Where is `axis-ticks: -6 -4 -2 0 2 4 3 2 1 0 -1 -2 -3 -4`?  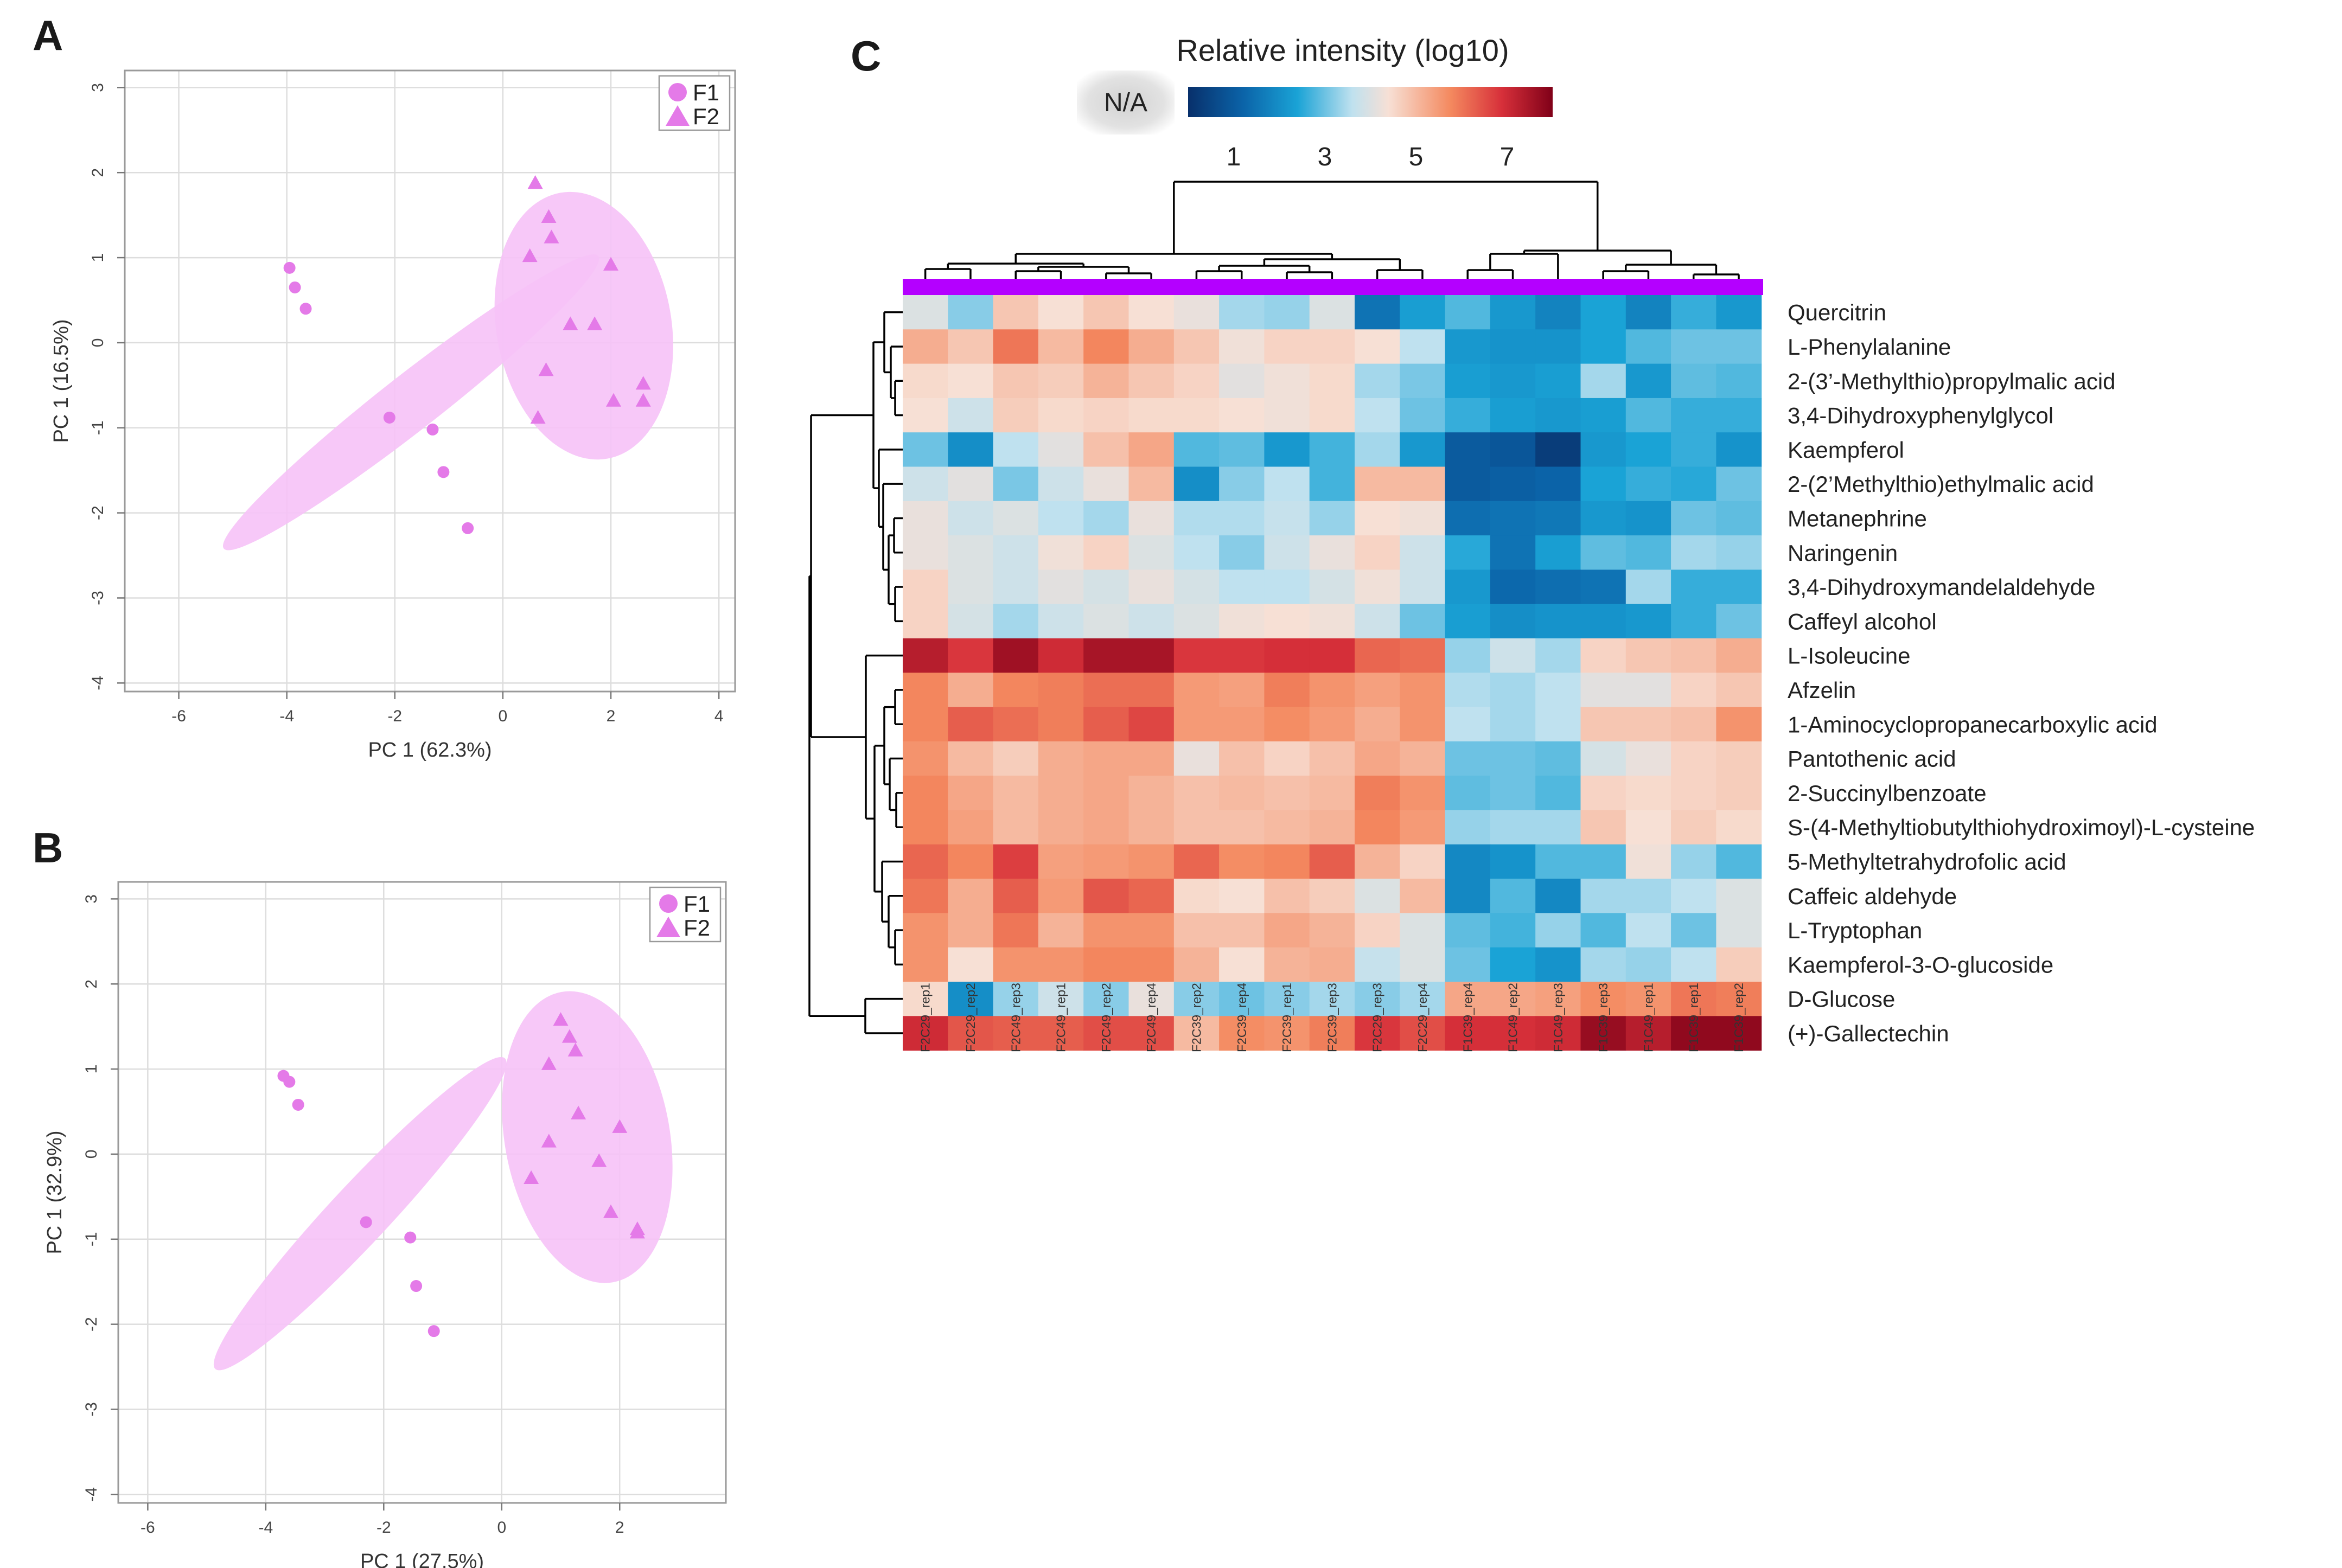
axis-ticks: -6 -4 -2 0 2 4 3 2 1 0 -1 -2 -3 -4 is located at coordinates (406, 404).